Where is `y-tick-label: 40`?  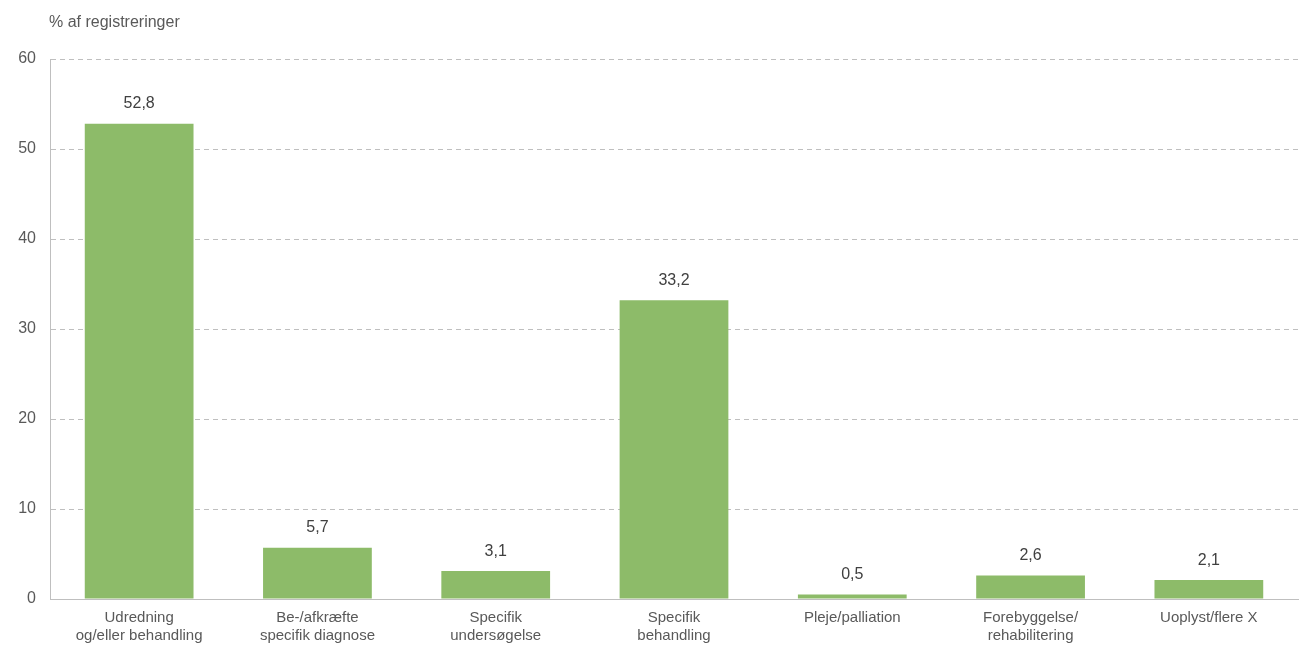 y-tick-label: 40 is located at coordinates (27, 238).